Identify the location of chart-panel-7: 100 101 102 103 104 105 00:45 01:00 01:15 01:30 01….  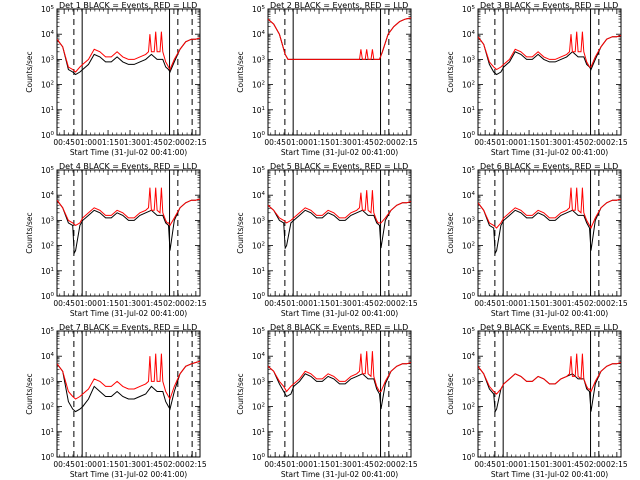
(116, 401).